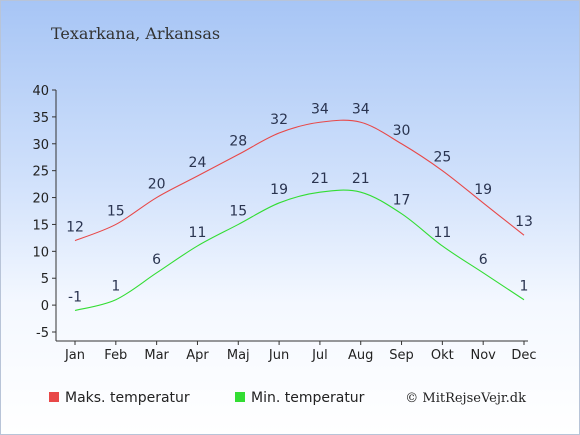  I want to click on legend-label-min: Min. temperatur, so click(308, 398).